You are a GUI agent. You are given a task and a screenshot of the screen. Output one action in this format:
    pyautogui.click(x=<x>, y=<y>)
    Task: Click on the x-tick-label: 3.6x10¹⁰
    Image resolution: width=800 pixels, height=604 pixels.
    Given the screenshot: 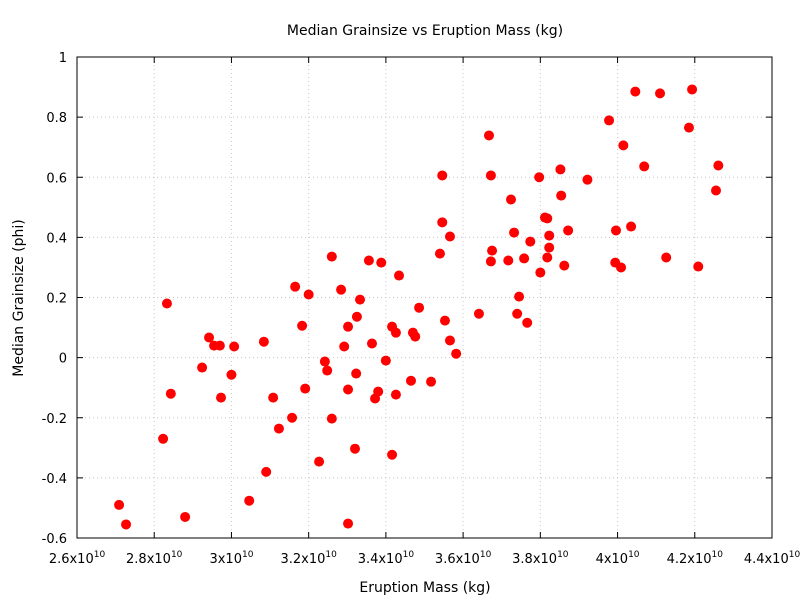 What is the action you would take?
    pyautogui.click(x=463, y=558)
    